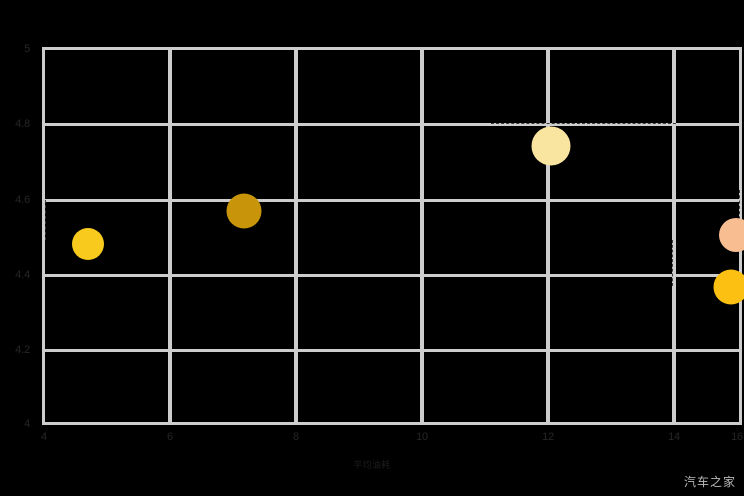  I want to click on x-tick-label: 16, so click(737, 437).